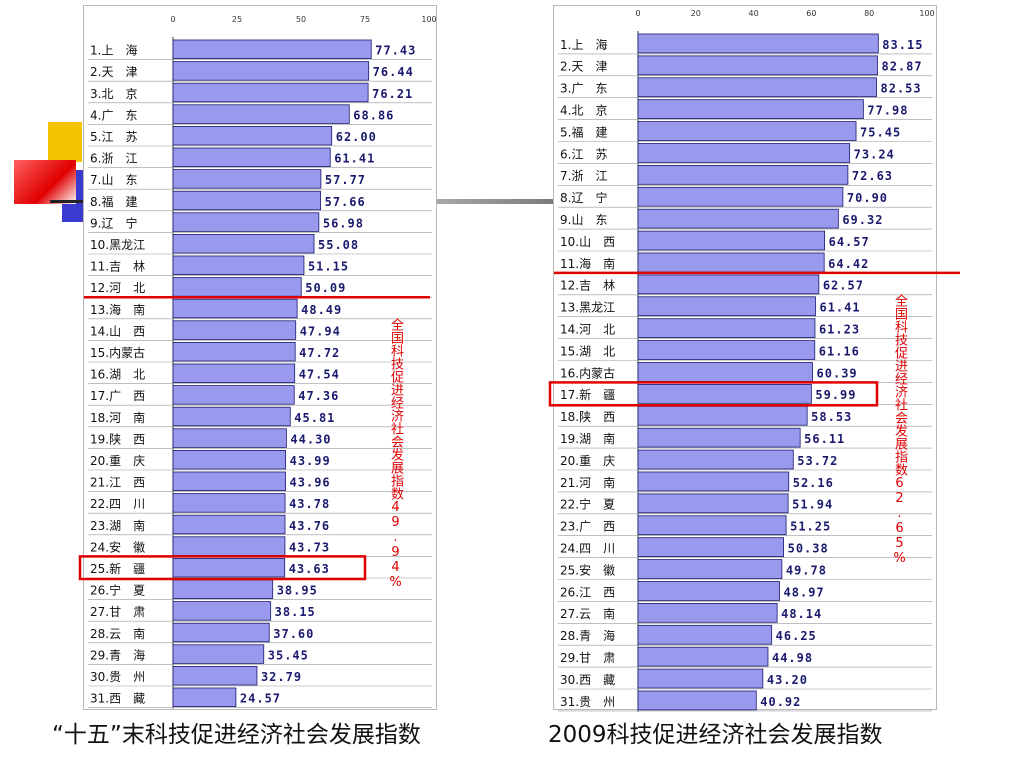 Image resolution: width=1024 pixels, height=768 pixels. Describe the element at coordinates (587, 286) in the screenshot. I see `category-label: 12.吉 林` at that location.